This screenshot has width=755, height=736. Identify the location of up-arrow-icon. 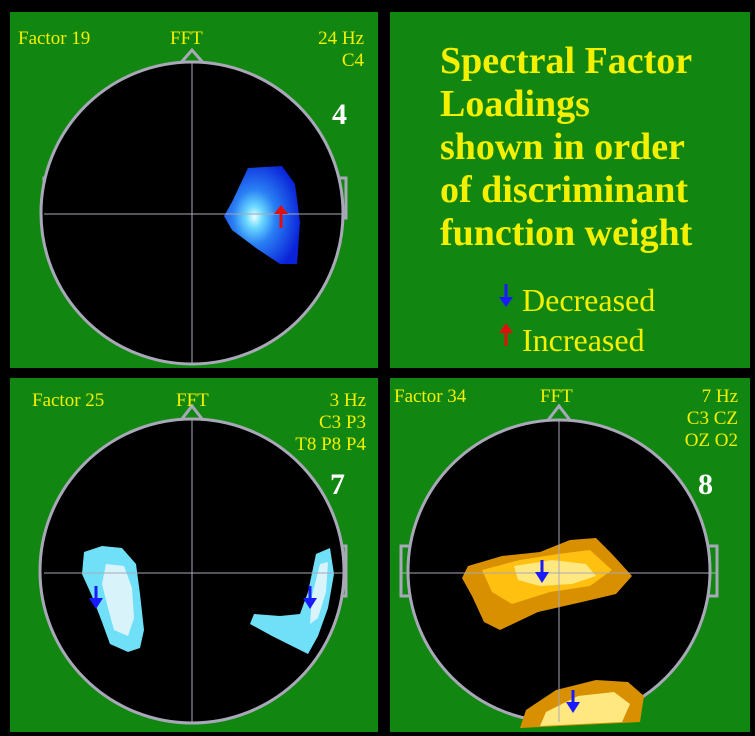
(506, 334).